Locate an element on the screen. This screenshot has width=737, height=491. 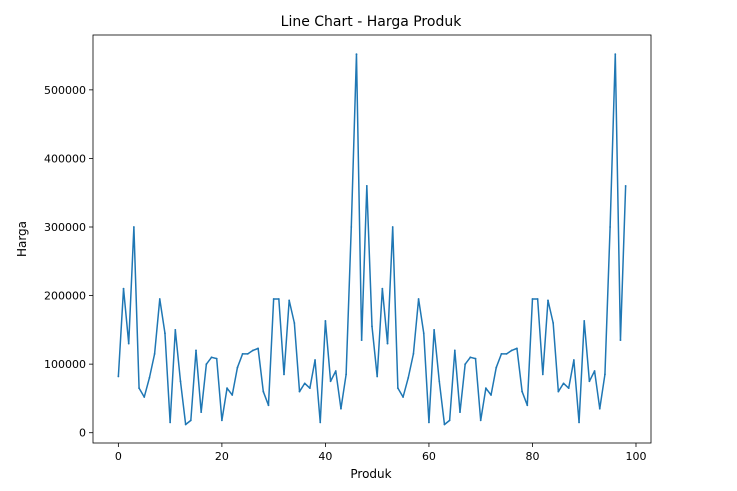
y-axis-label: Harga is located at coordinates (22, 239).